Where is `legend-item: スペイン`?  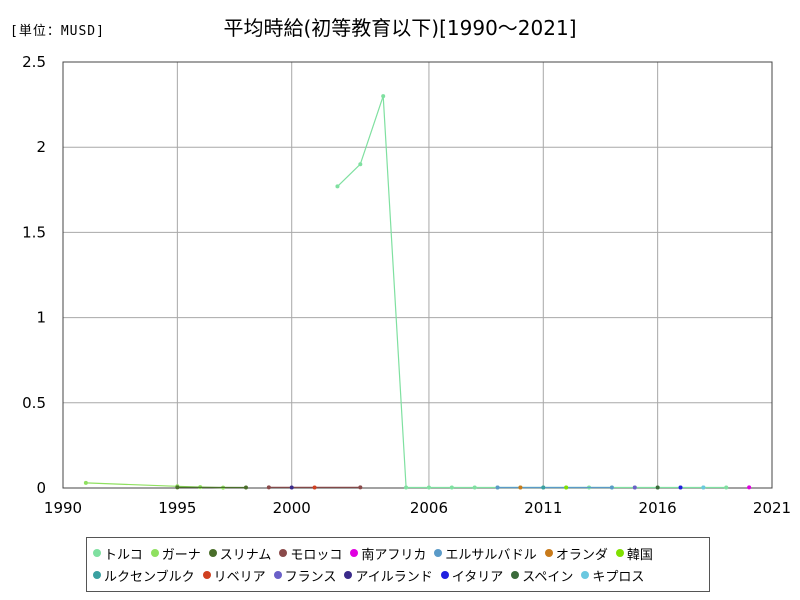
legend-item: スペイン is located at coordinates (542, 575).